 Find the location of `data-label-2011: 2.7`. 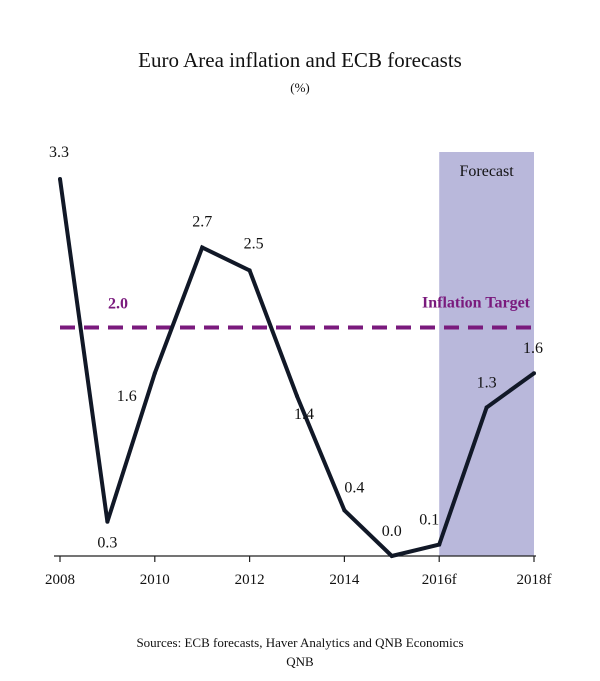

data-label-2011: 2.7 is located at coordinates (202, 222).